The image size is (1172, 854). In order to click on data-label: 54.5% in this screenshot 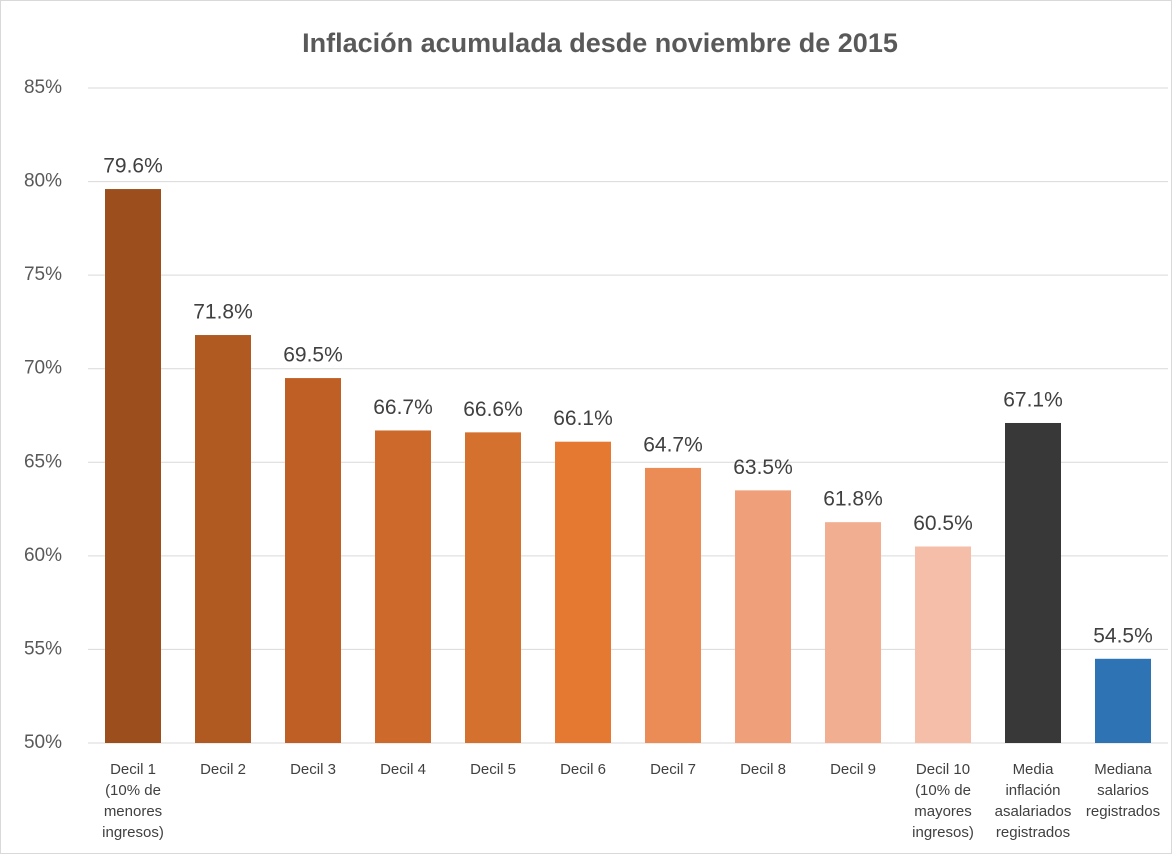, I will do `click(1123, 635)`.